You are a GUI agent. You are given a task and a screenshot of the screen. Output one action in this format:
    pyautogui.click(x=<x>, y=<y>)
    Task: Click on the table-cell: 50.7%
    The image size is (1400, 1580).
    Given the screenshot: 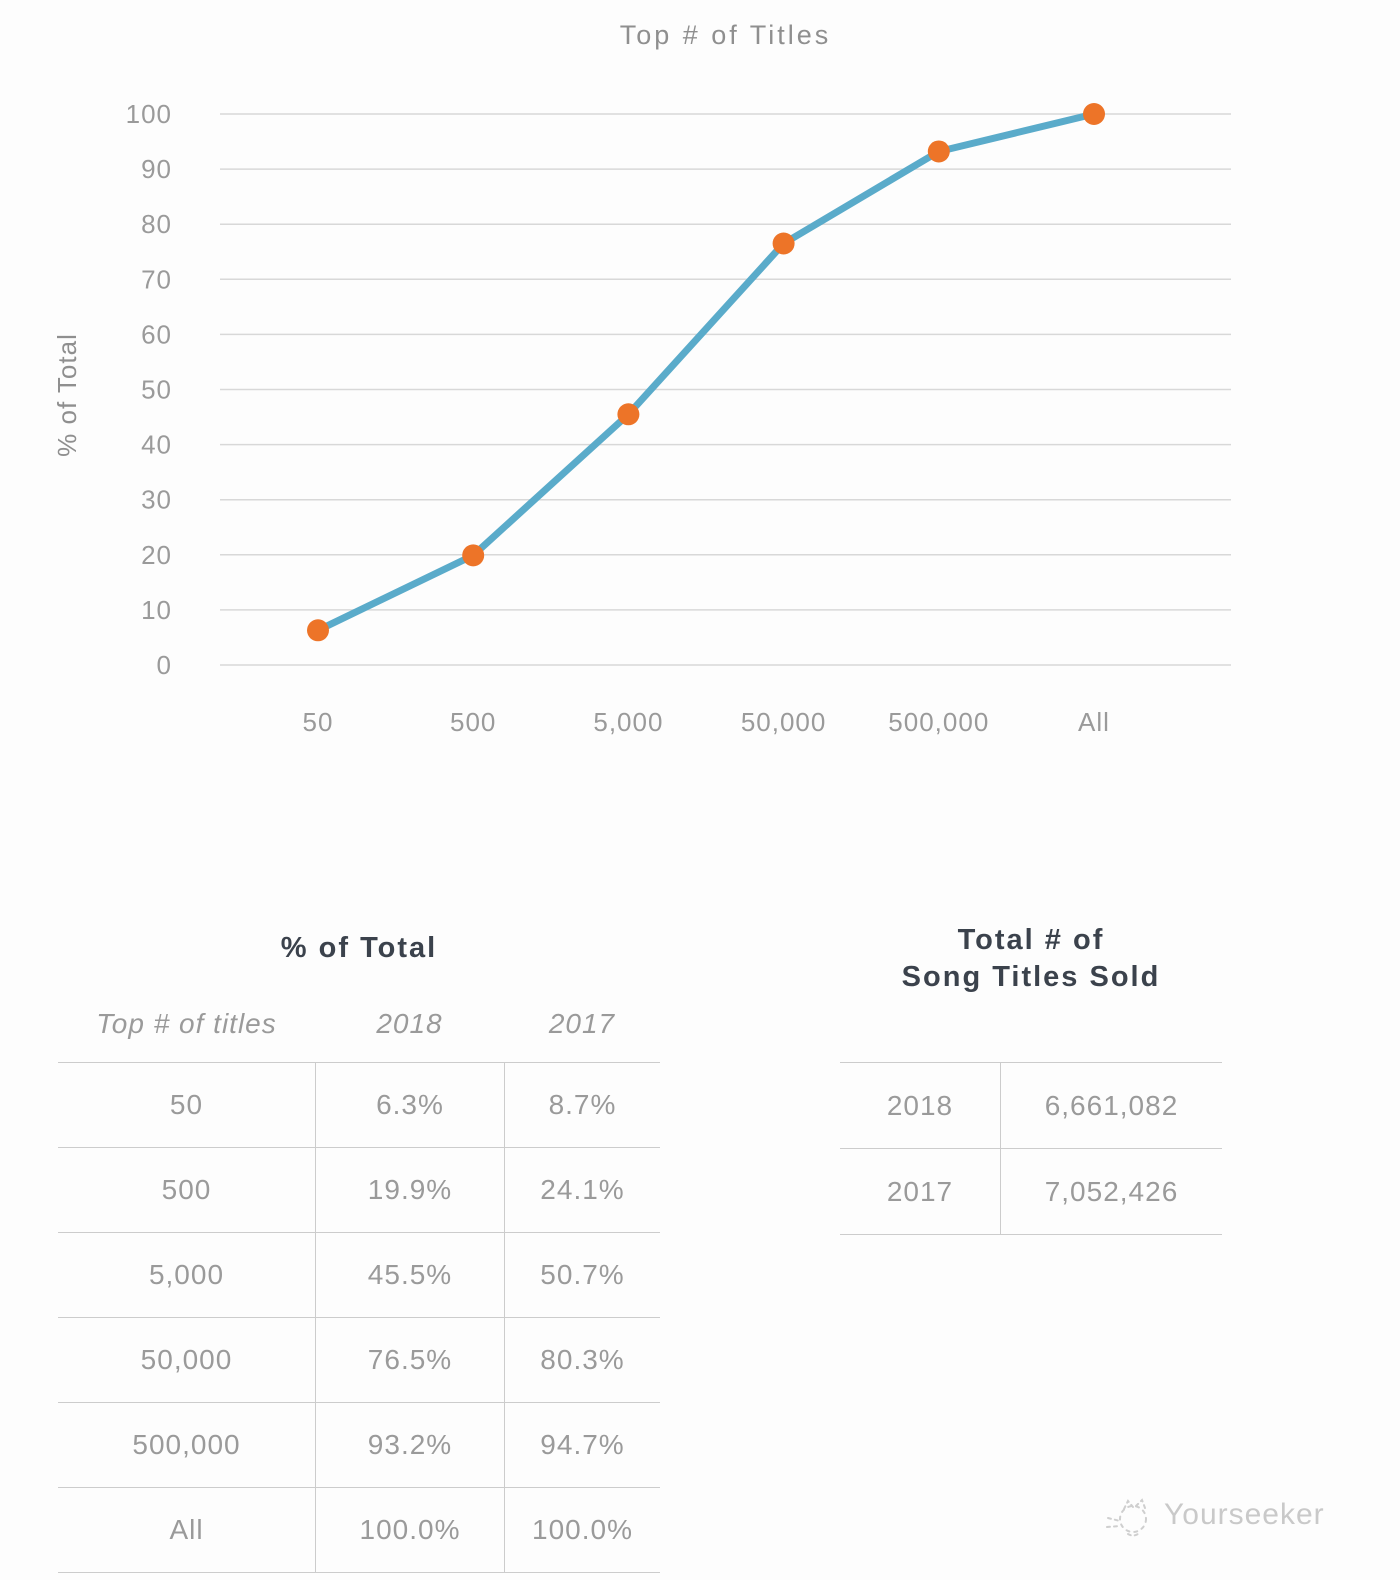 What is the action you would take?
    pyautogui.click(x=582, y=1275)
    